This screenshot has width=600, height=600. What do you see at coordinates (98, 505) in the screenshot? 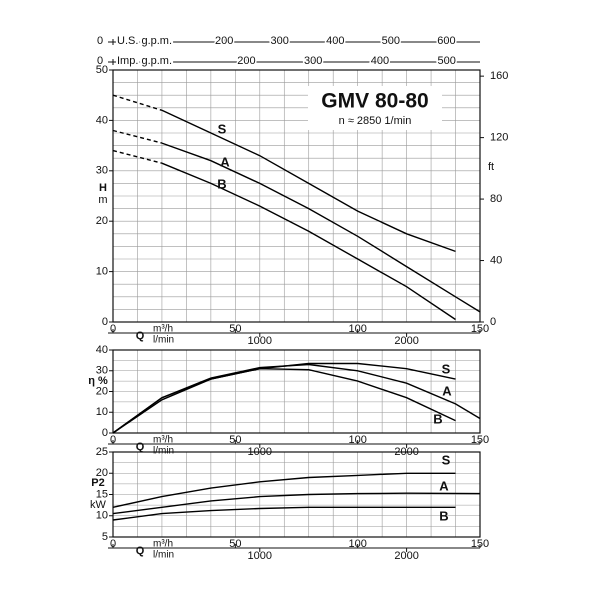
I see `y-axis-unit: kW` at bounding box center [98, 505].